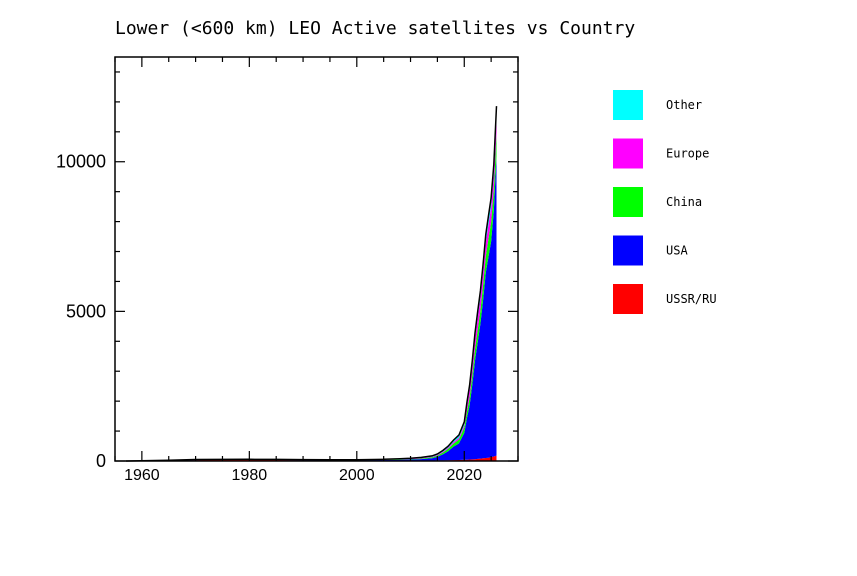 The height and width of the screenshot is (576, 857). What do you see at coordinates (684, 202) in the screenshot?
I see `legend-label: China` at bounding box center [684, 202].